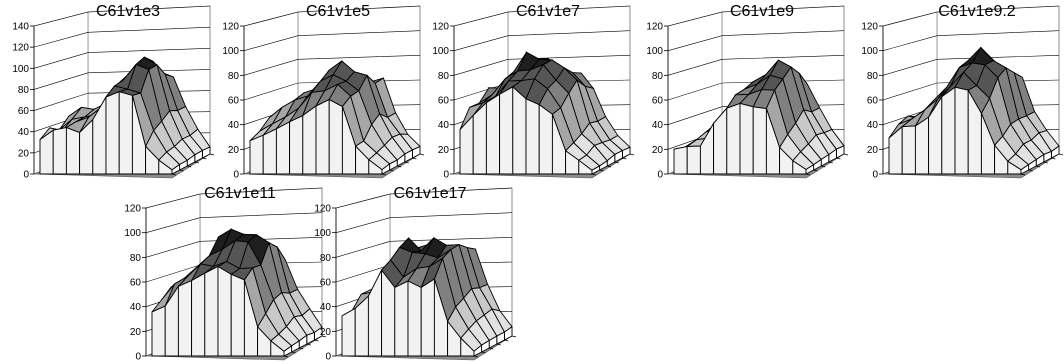 The width and height of the screenshot is (1064, 364). What do you see at coordinates (873, 125) in the screenshot?
I see `c5-tick-label-40: 40` at bounding box center [873, 125].